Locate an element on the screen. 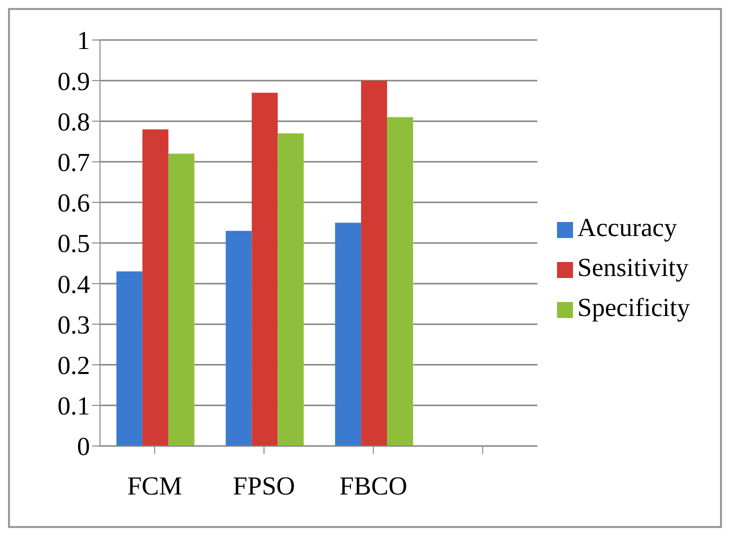 The height and width of the screenshot is (539, 732). y-tick-label: 0.9 is located at coordinates (74, 81).